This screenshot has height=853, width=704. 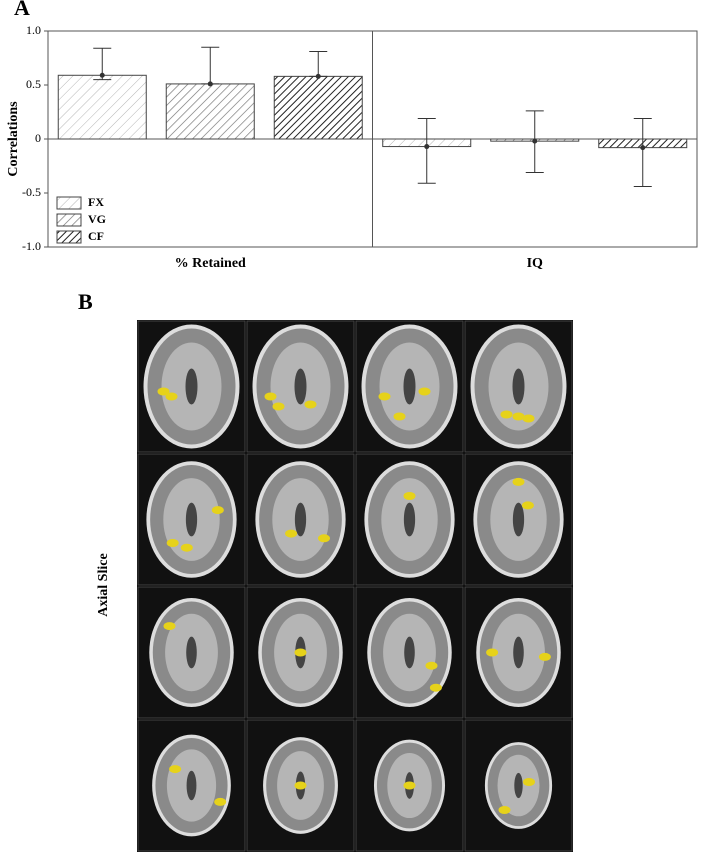 I want to click on brain-axis-title: Axial Slice, so click(x=103, y=584).